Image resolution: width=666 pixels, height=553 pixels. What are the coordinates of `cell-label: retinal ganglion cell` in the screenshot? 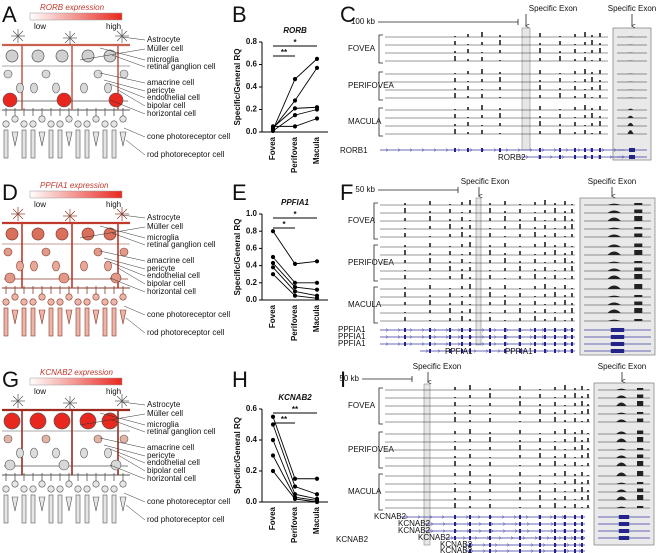 It's located at (181, 244).